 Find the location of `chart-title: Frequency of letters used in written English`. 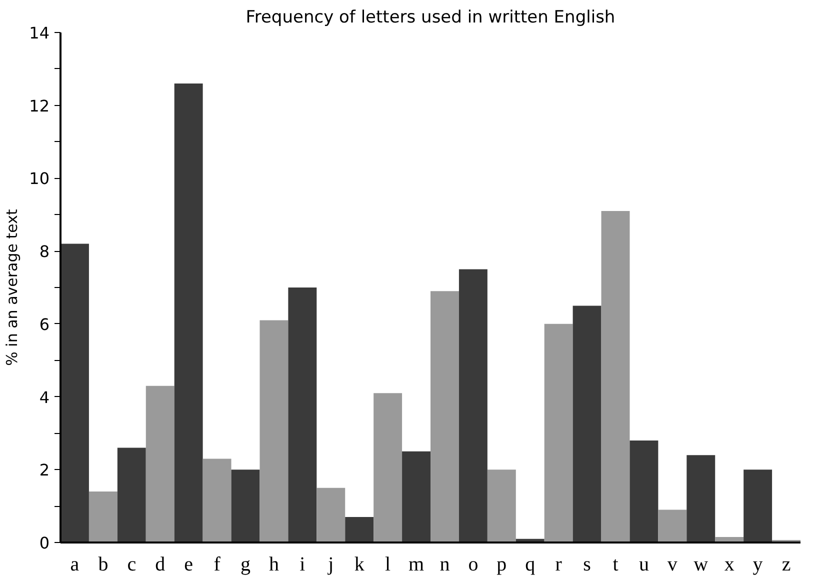

chart-title: Frequency of letters used in written English is located at coordinates (431, 18).